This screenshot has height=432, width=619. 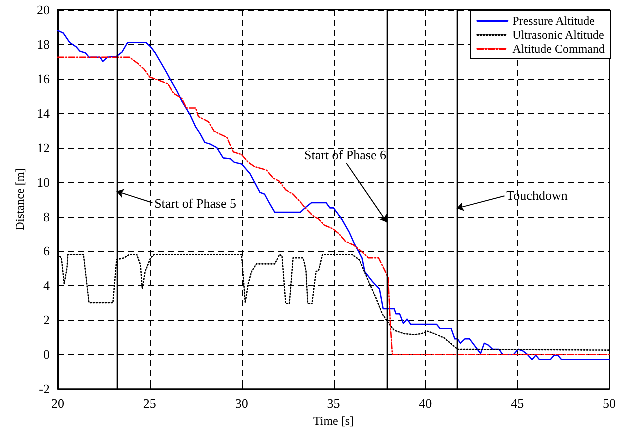 What do you see at coordinates (47, 216) in the screenshot?
I see `y-tick-label: 8` at bounding box center [47, 216].